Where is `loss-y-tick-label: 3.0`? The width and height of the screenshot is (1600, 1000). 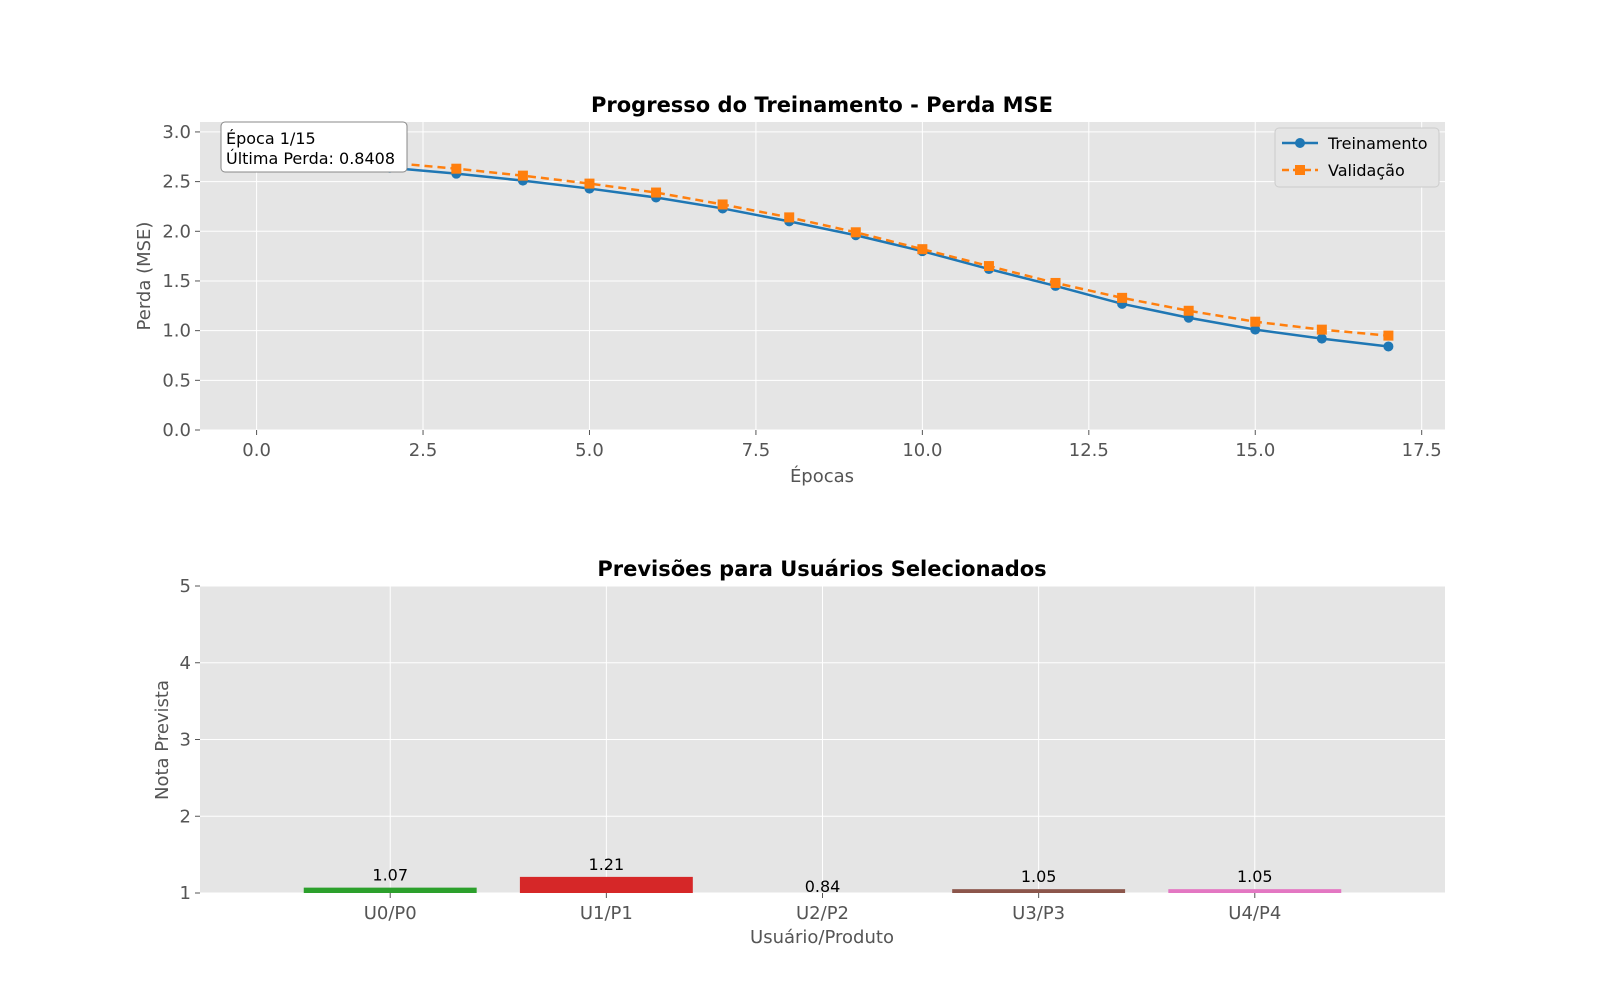
loss-y-tick-label: 3.0 is located at coordinates (176, 132).